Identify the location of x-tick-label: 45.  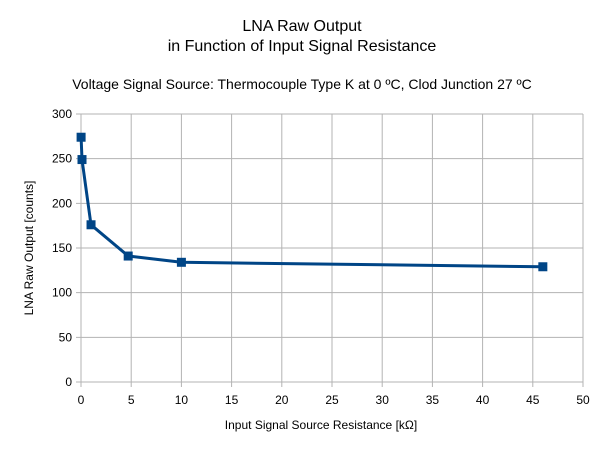
(533, 400).